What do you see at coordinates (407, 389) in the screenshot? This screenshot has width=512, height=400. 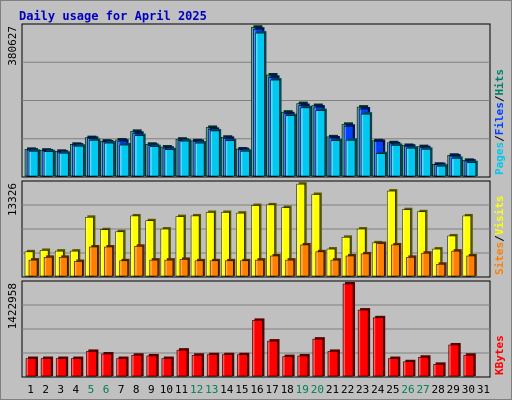 I see `x-tick-label: 26` at bounding box center [407, 389].